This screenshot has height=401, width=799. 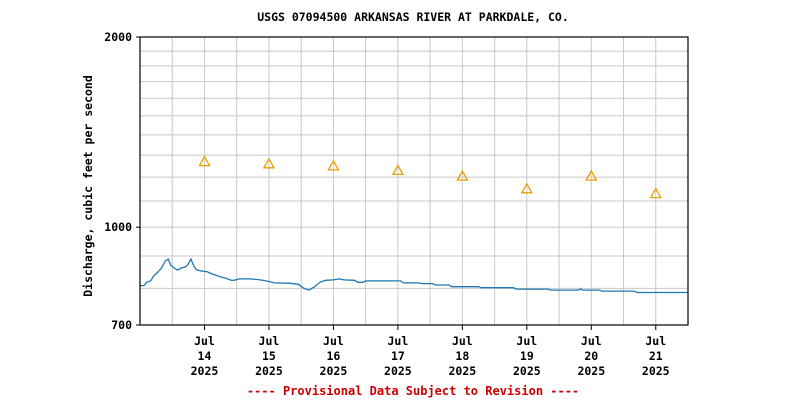 I want to click on discharge-line, so click(x=414, y=275).